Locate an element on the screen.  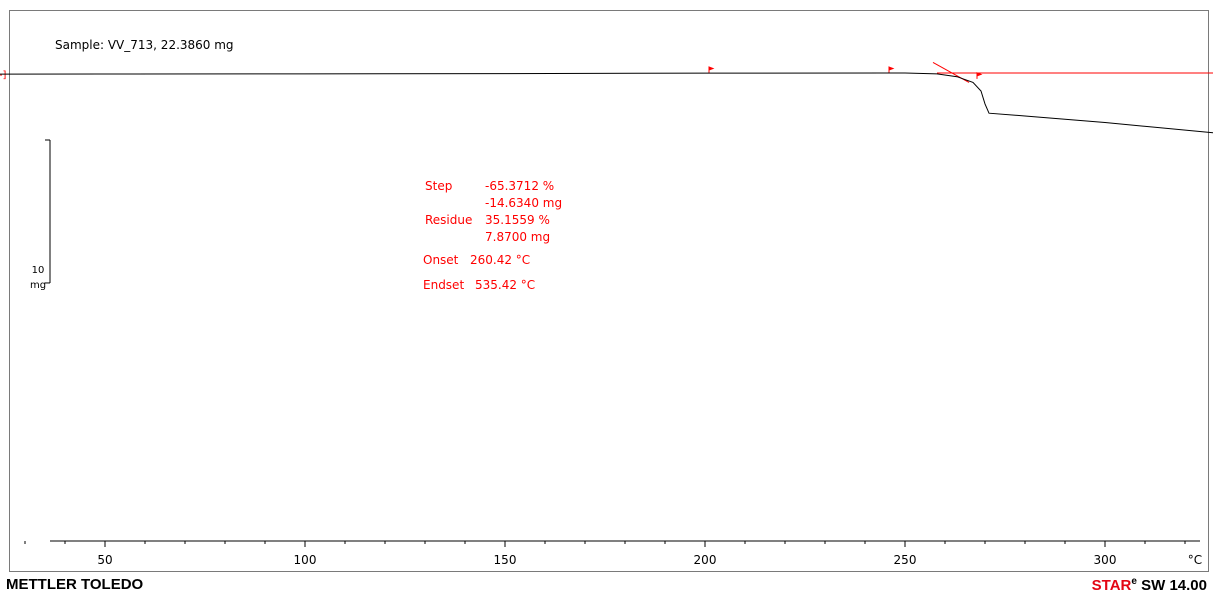
x-tick-label: 300 is located at coordinates (1105, 560).